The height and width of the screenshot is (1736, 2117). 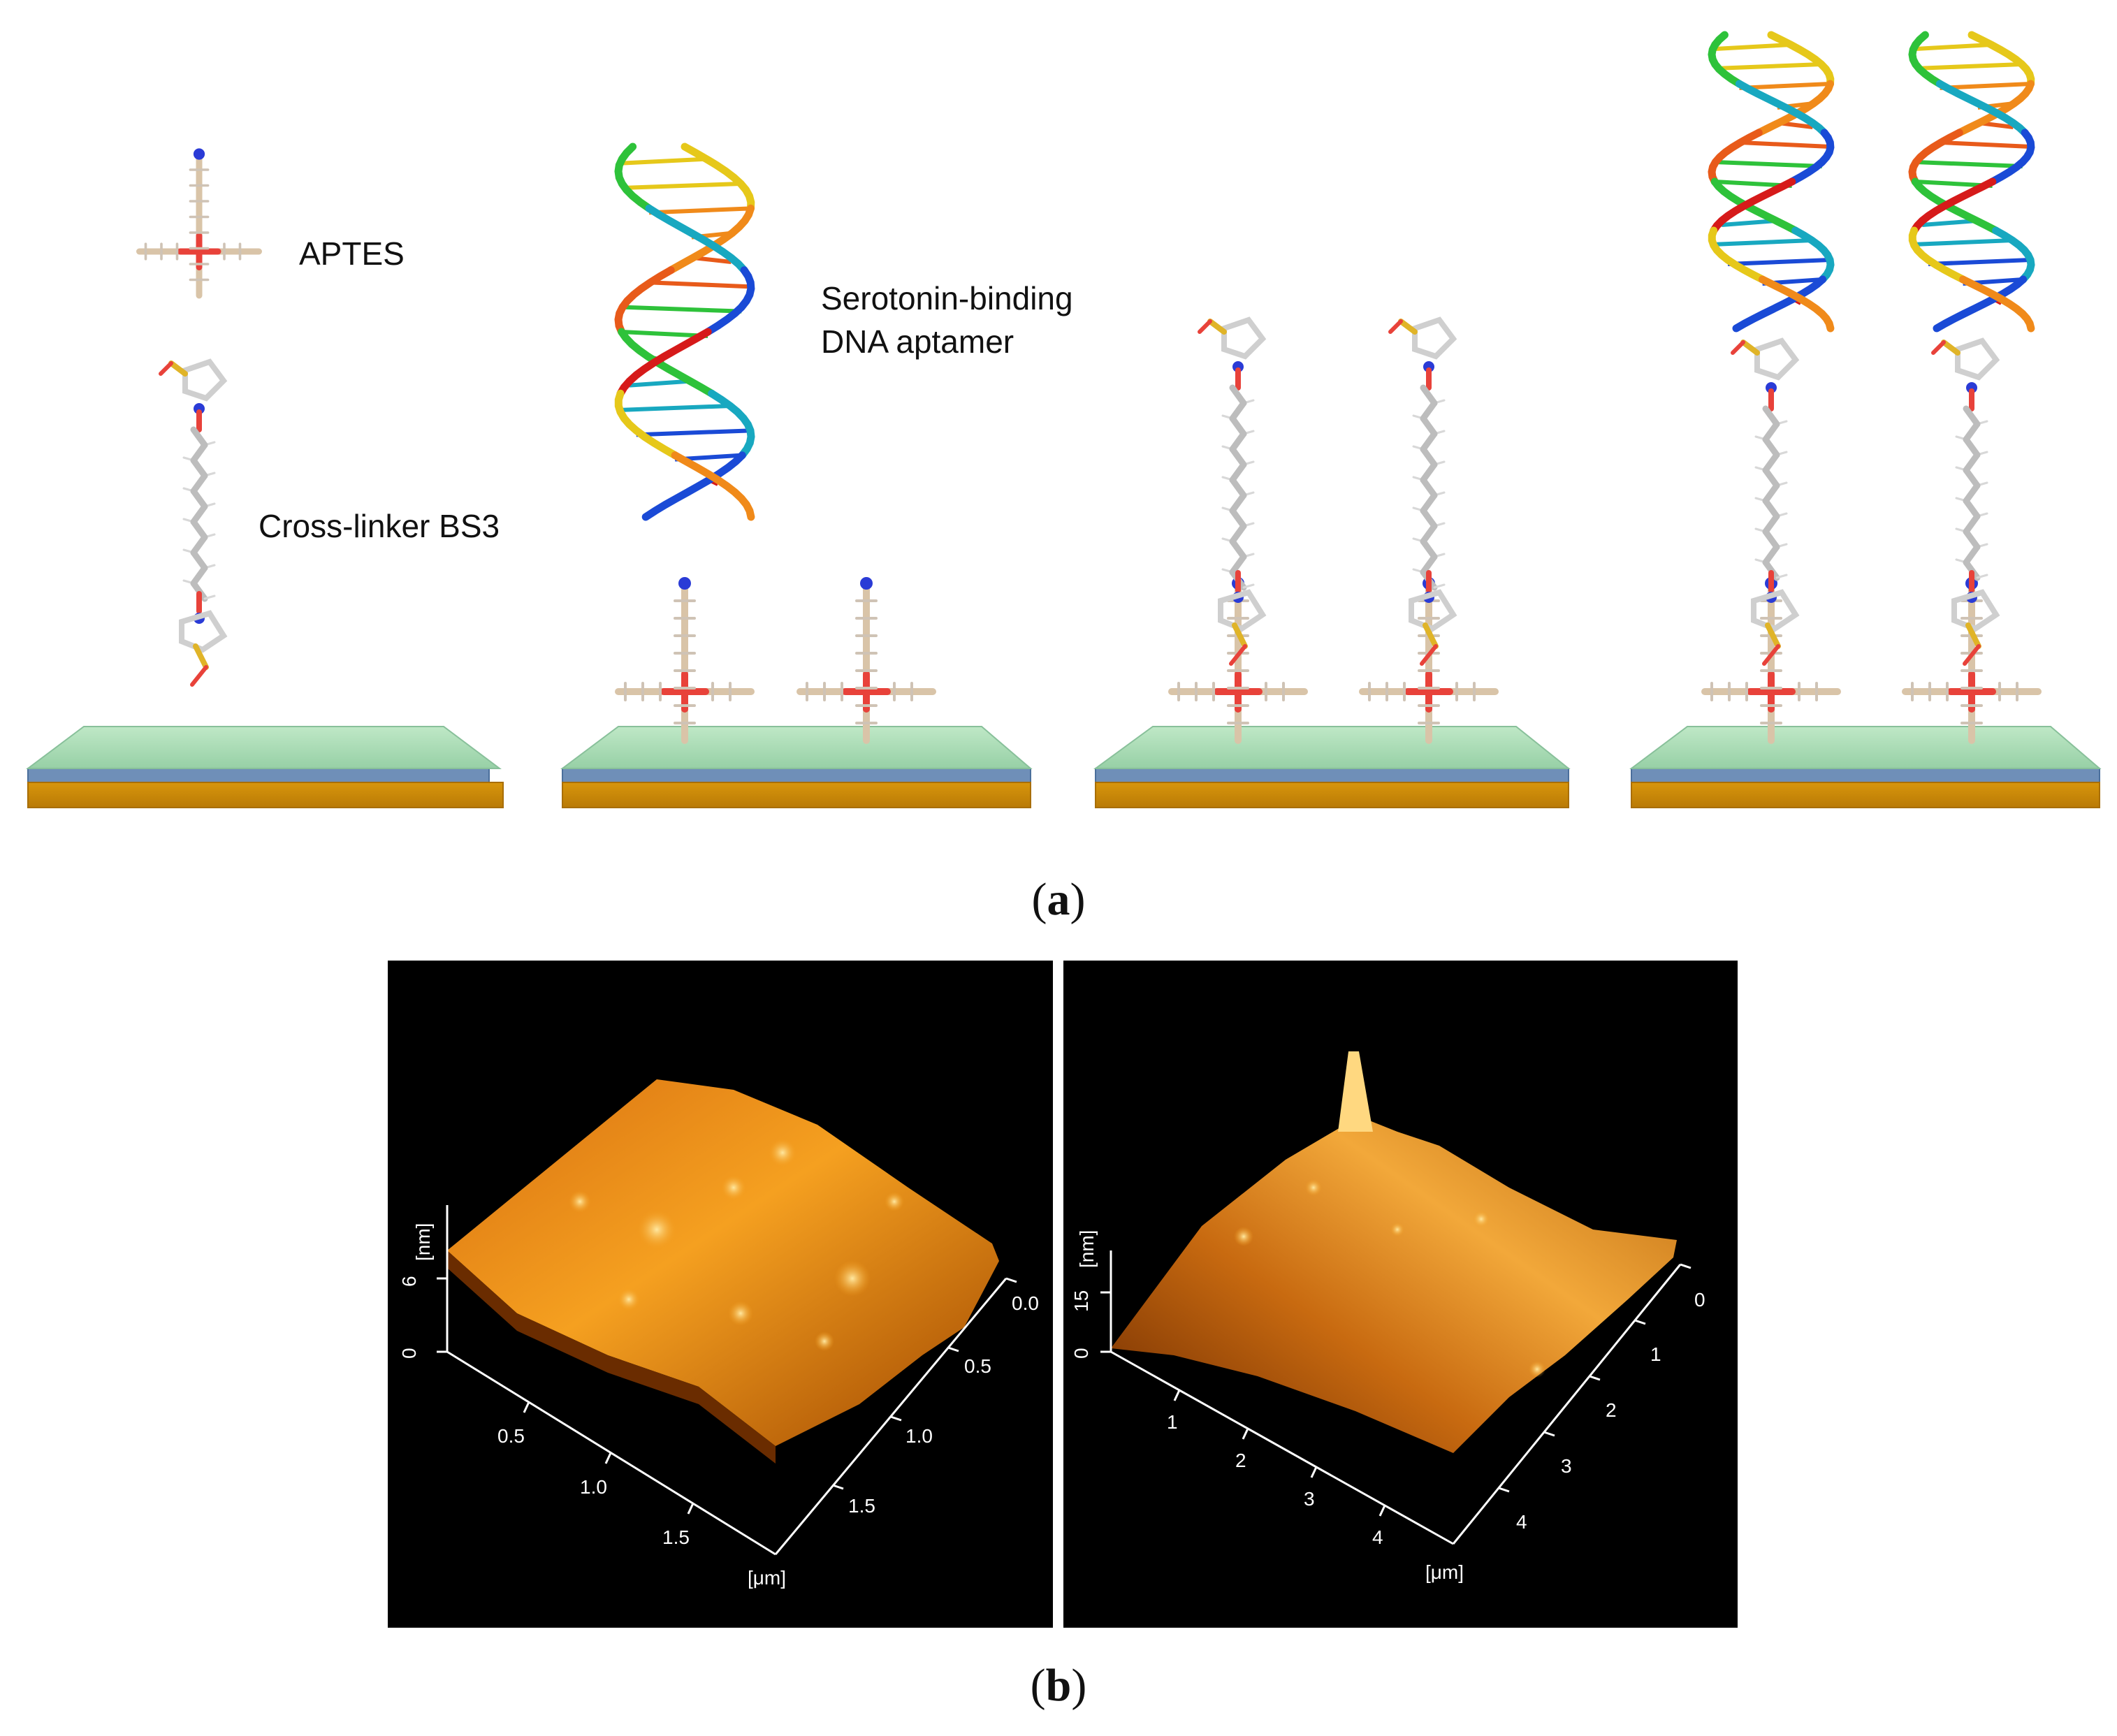 What do you see at coordinates (727, 1380) in the screenshot?
I see `afm-left-axes` at bounding box center [727, 1380].